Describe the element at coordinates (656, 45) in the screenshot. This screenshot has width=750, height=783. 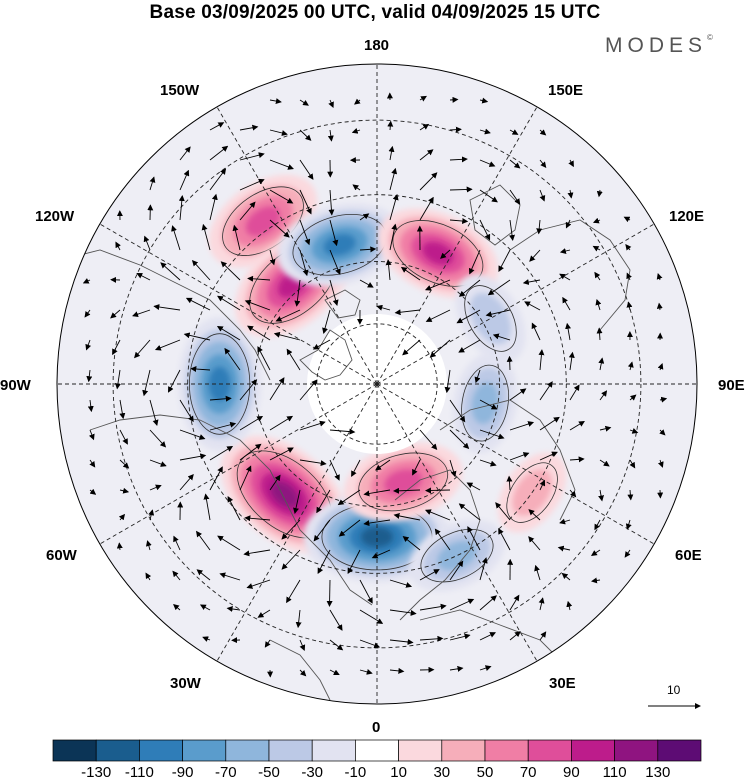
I see `brand-name: MODES` at that location.